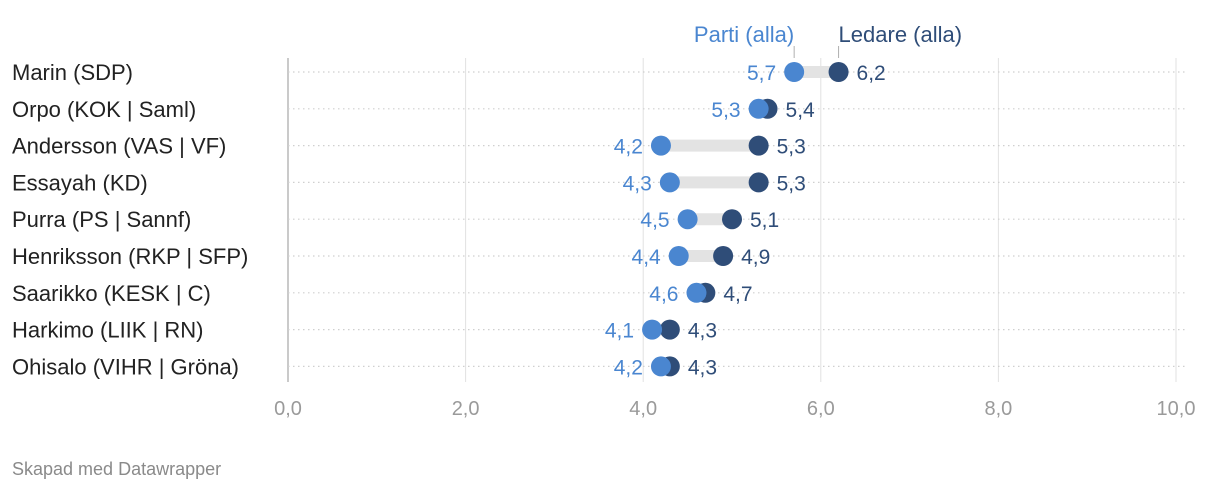 The width and height of the screenshot is (1220, 494). Describe the element at coordinates (647, 257) in the screenshot. I see `value-label-party: 4,4` at that location.